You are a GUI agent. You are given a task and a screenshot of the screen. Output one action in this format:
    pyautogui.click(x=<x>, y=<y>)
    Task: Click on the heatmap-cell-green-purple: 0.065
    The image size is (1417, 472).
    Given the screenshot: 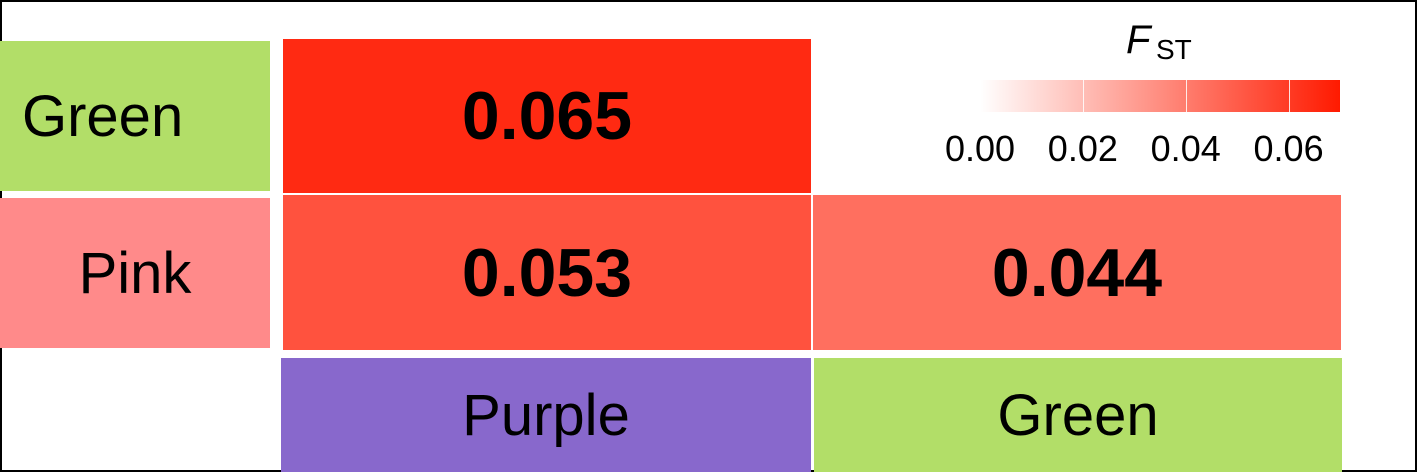 What is the action you would take?
    pyautogui.click(x=547, y=116)
    